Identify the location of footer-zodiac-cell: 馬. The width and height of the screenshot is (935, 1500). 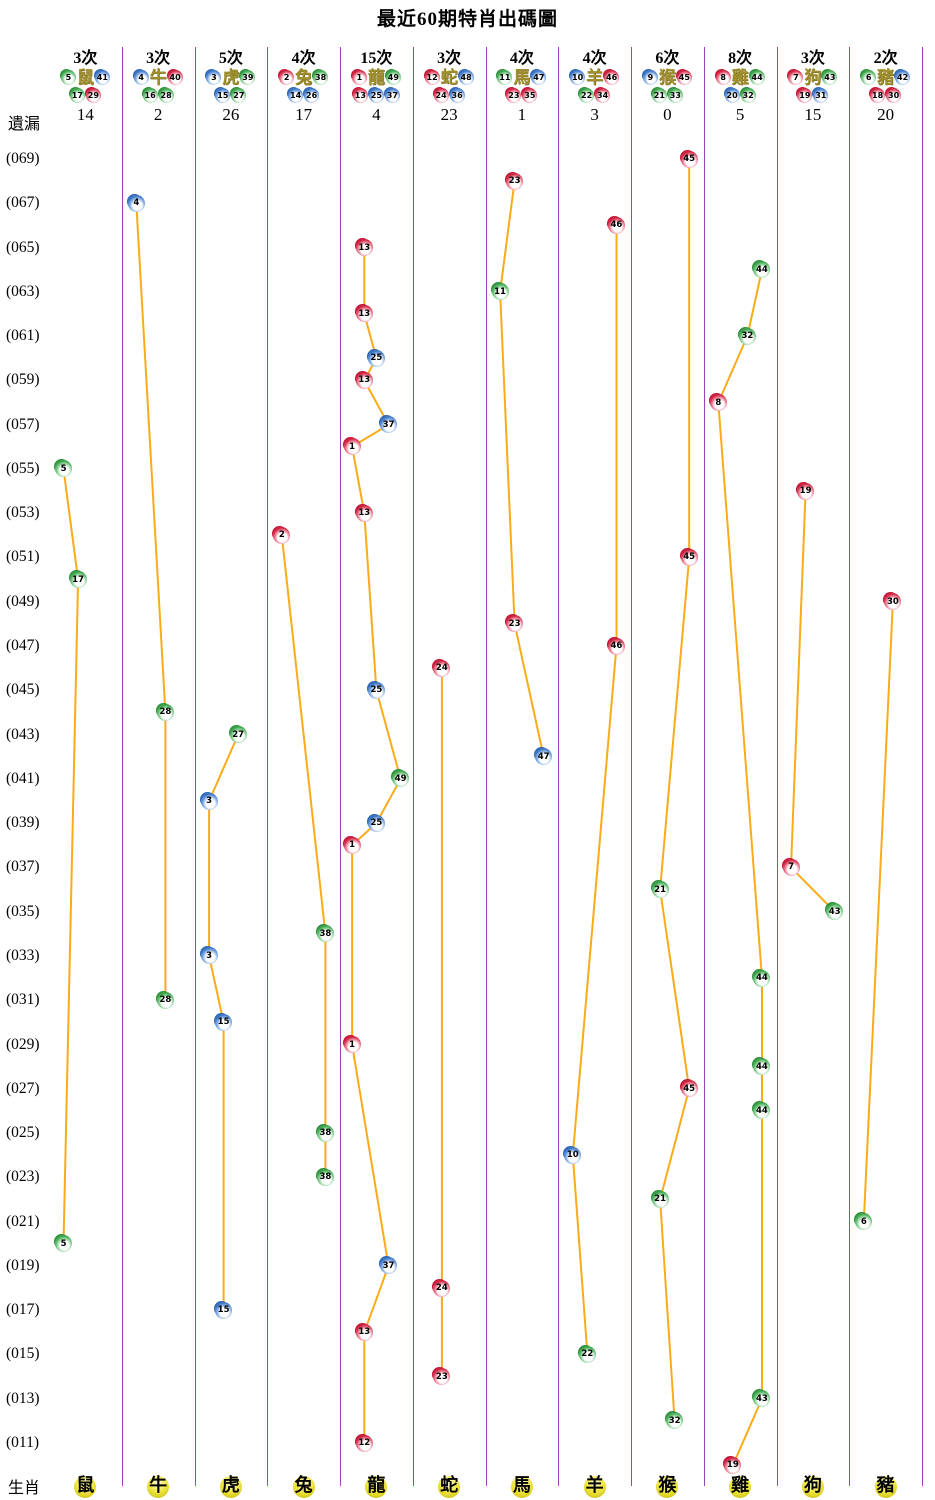
(522, 1483).